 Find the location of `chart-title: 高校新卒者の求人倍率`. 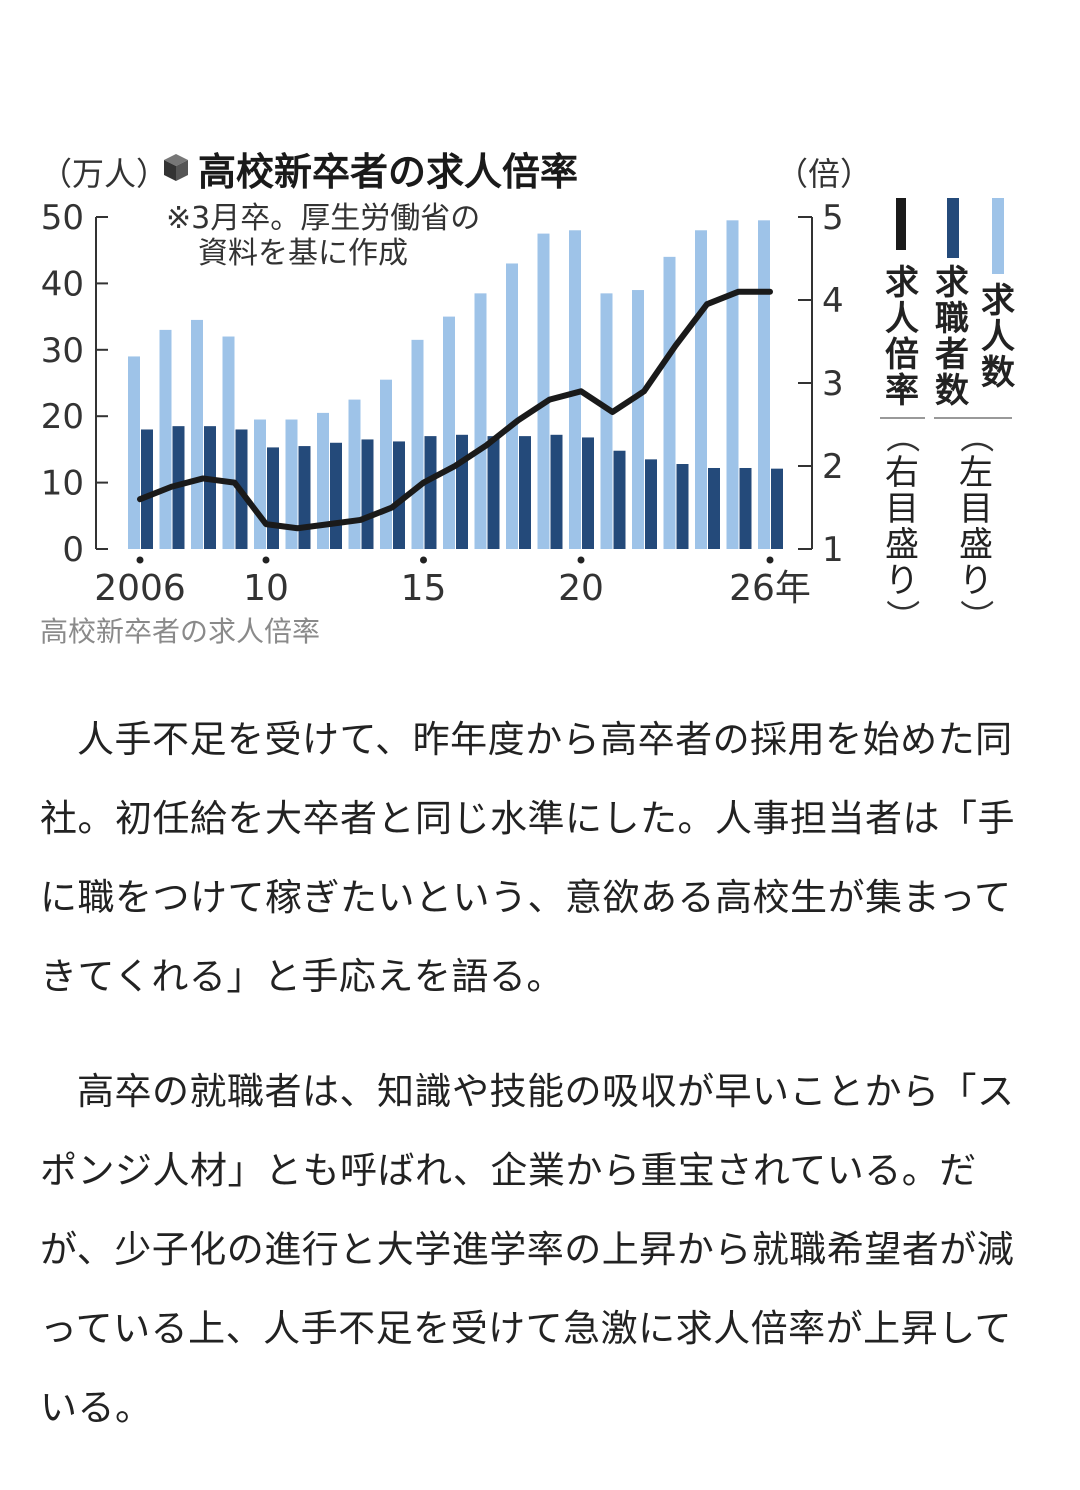

chart-title: 高校新卒者の求人倍率 is located at coordinates (388, 172).